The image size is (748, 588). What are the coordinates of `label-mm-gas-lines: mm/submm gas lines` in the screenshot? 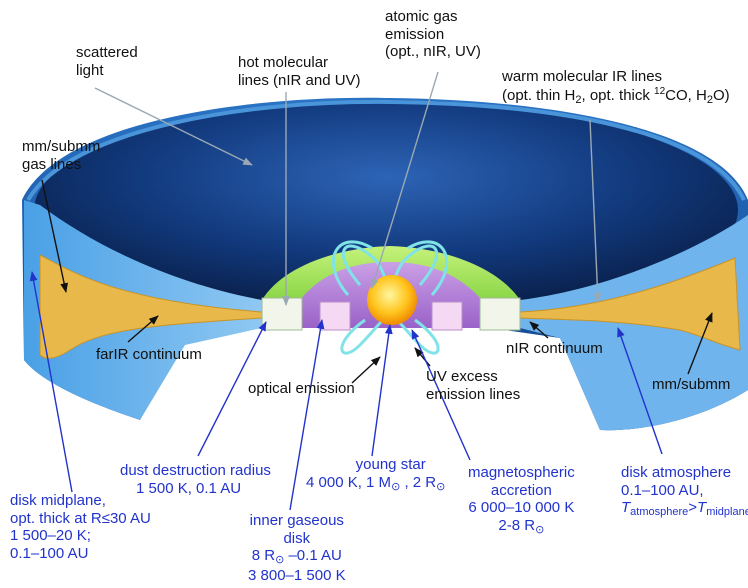 It's located at (61, 155).